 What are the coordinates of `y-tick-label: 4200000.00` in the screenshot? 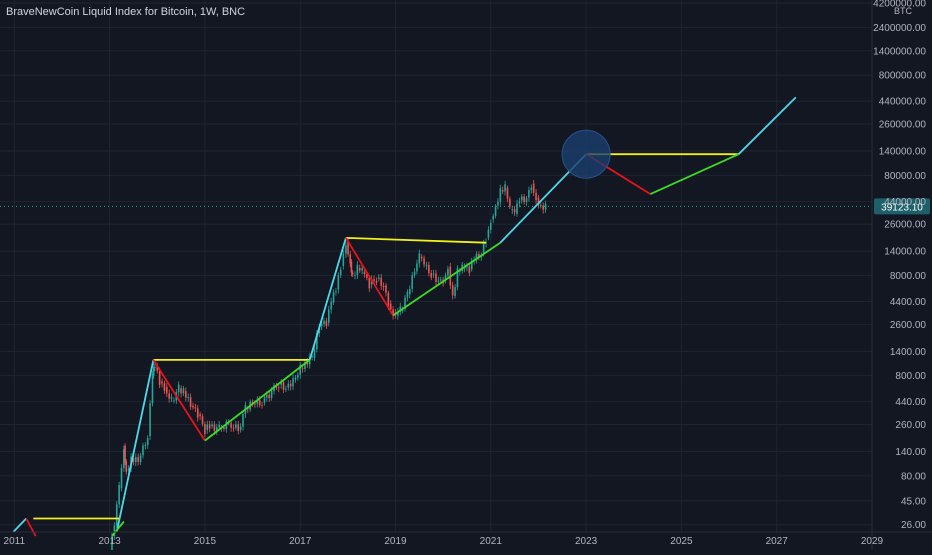 It's located at (899, 5).